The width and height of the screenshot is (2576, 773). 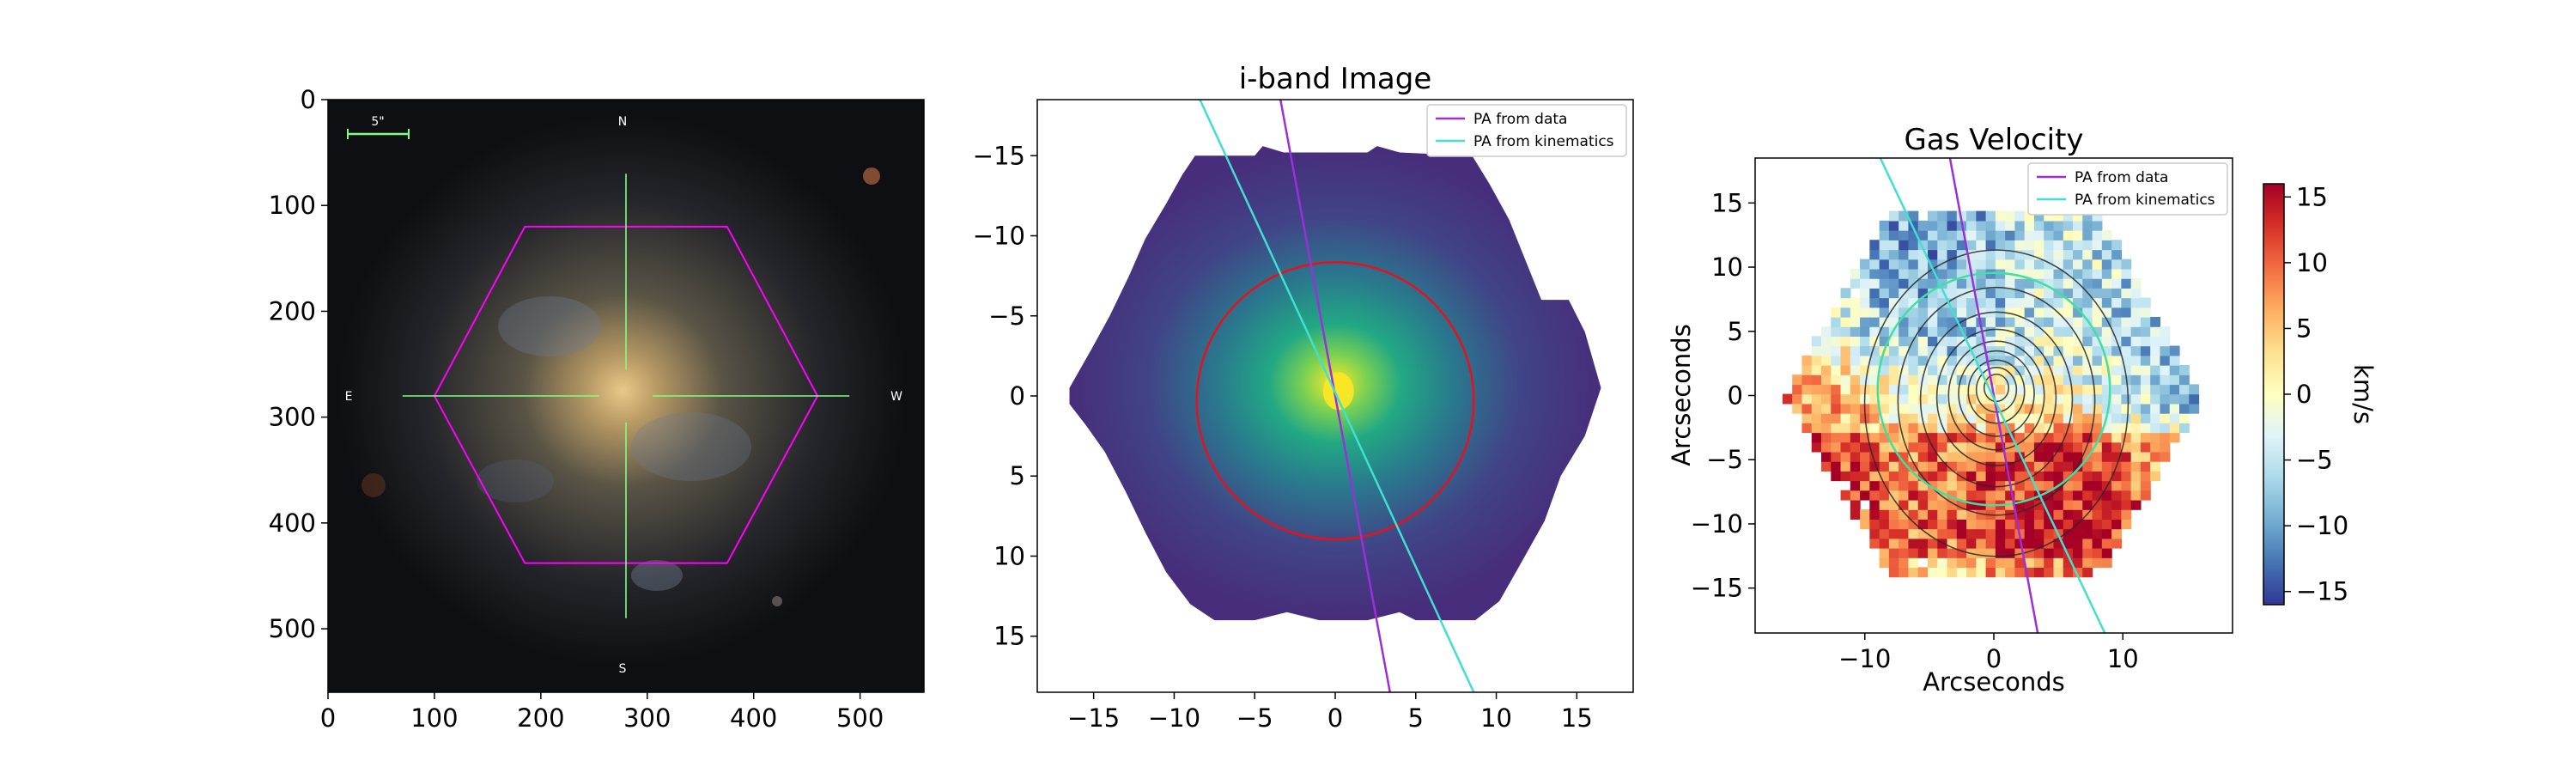 I want to click on compass-west: W, so click(x=896, y=397).